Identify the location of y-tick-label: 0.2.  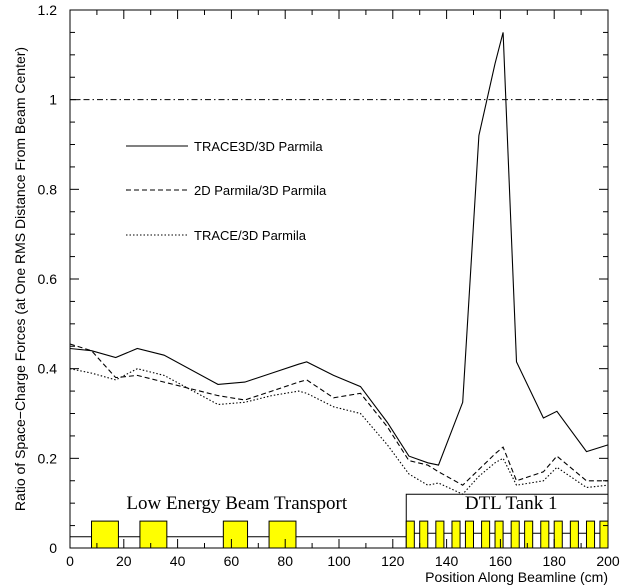
(48, 458).